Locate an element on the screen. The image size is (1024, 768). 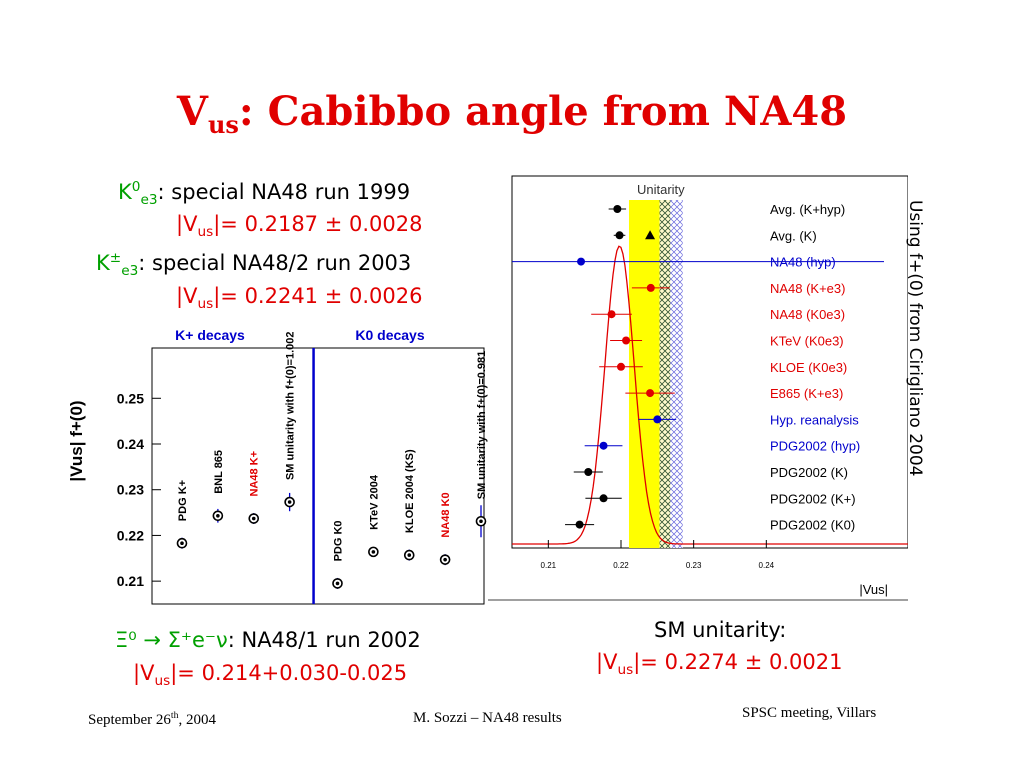
xi-description: Ξ⁰ → Σ⁺e⁻ν: NA48/1 run 2002 is located at coordinates (268, 640).